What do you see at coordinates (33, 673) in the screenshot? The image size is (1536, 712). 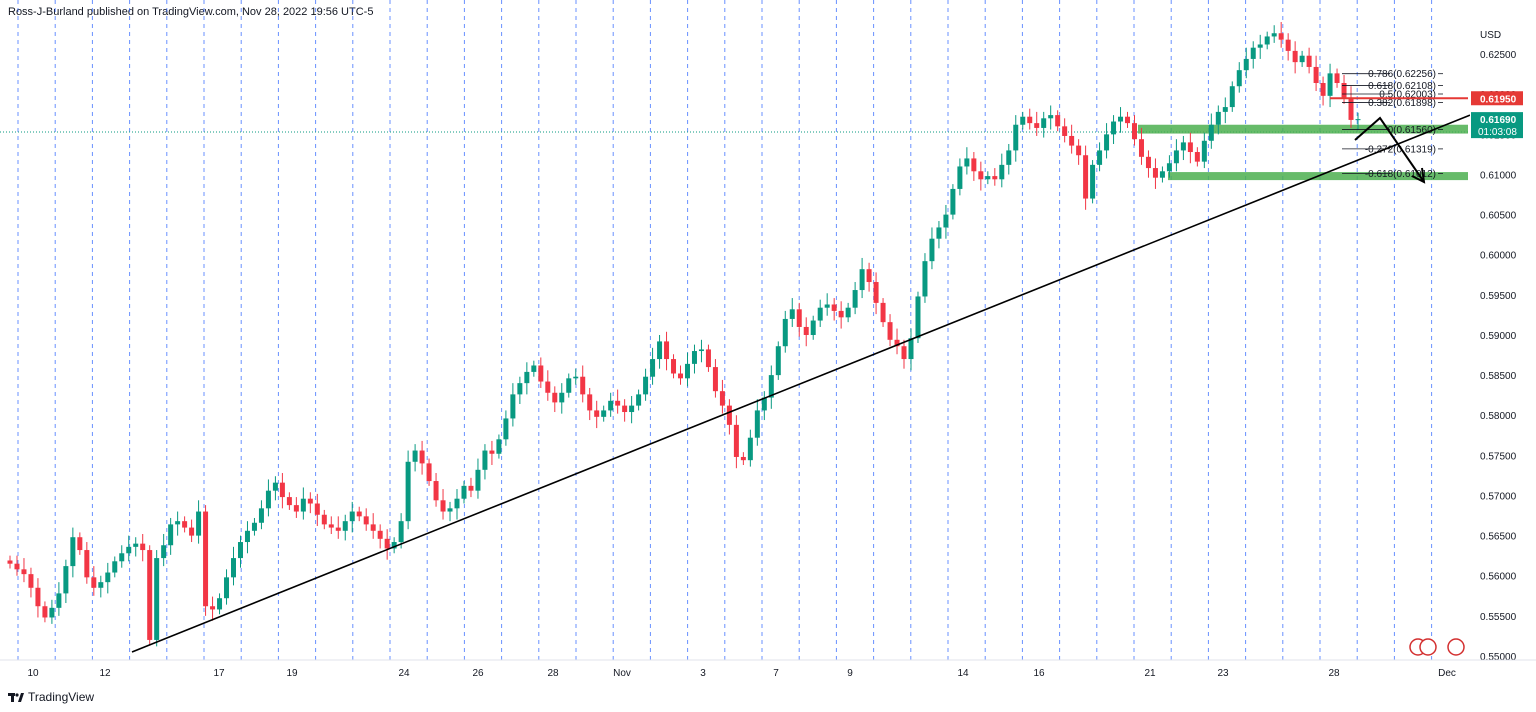 I see `time-tick-label: 10` at bounding box center [33, 673].